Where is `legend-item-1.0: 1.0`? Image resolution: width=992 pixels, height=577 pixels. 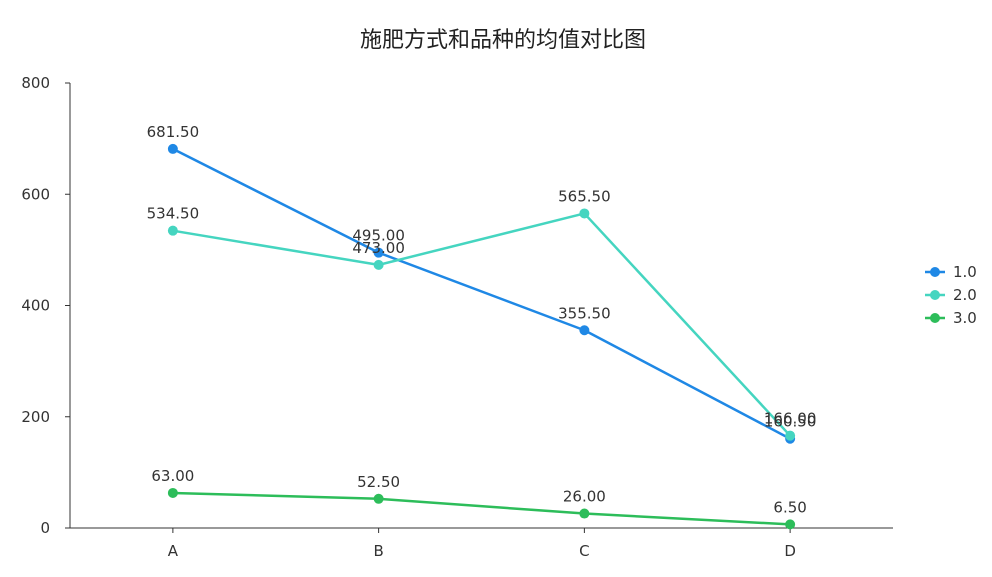 legend-item-1.0: 1.0 is located at coordinates (951, 272).